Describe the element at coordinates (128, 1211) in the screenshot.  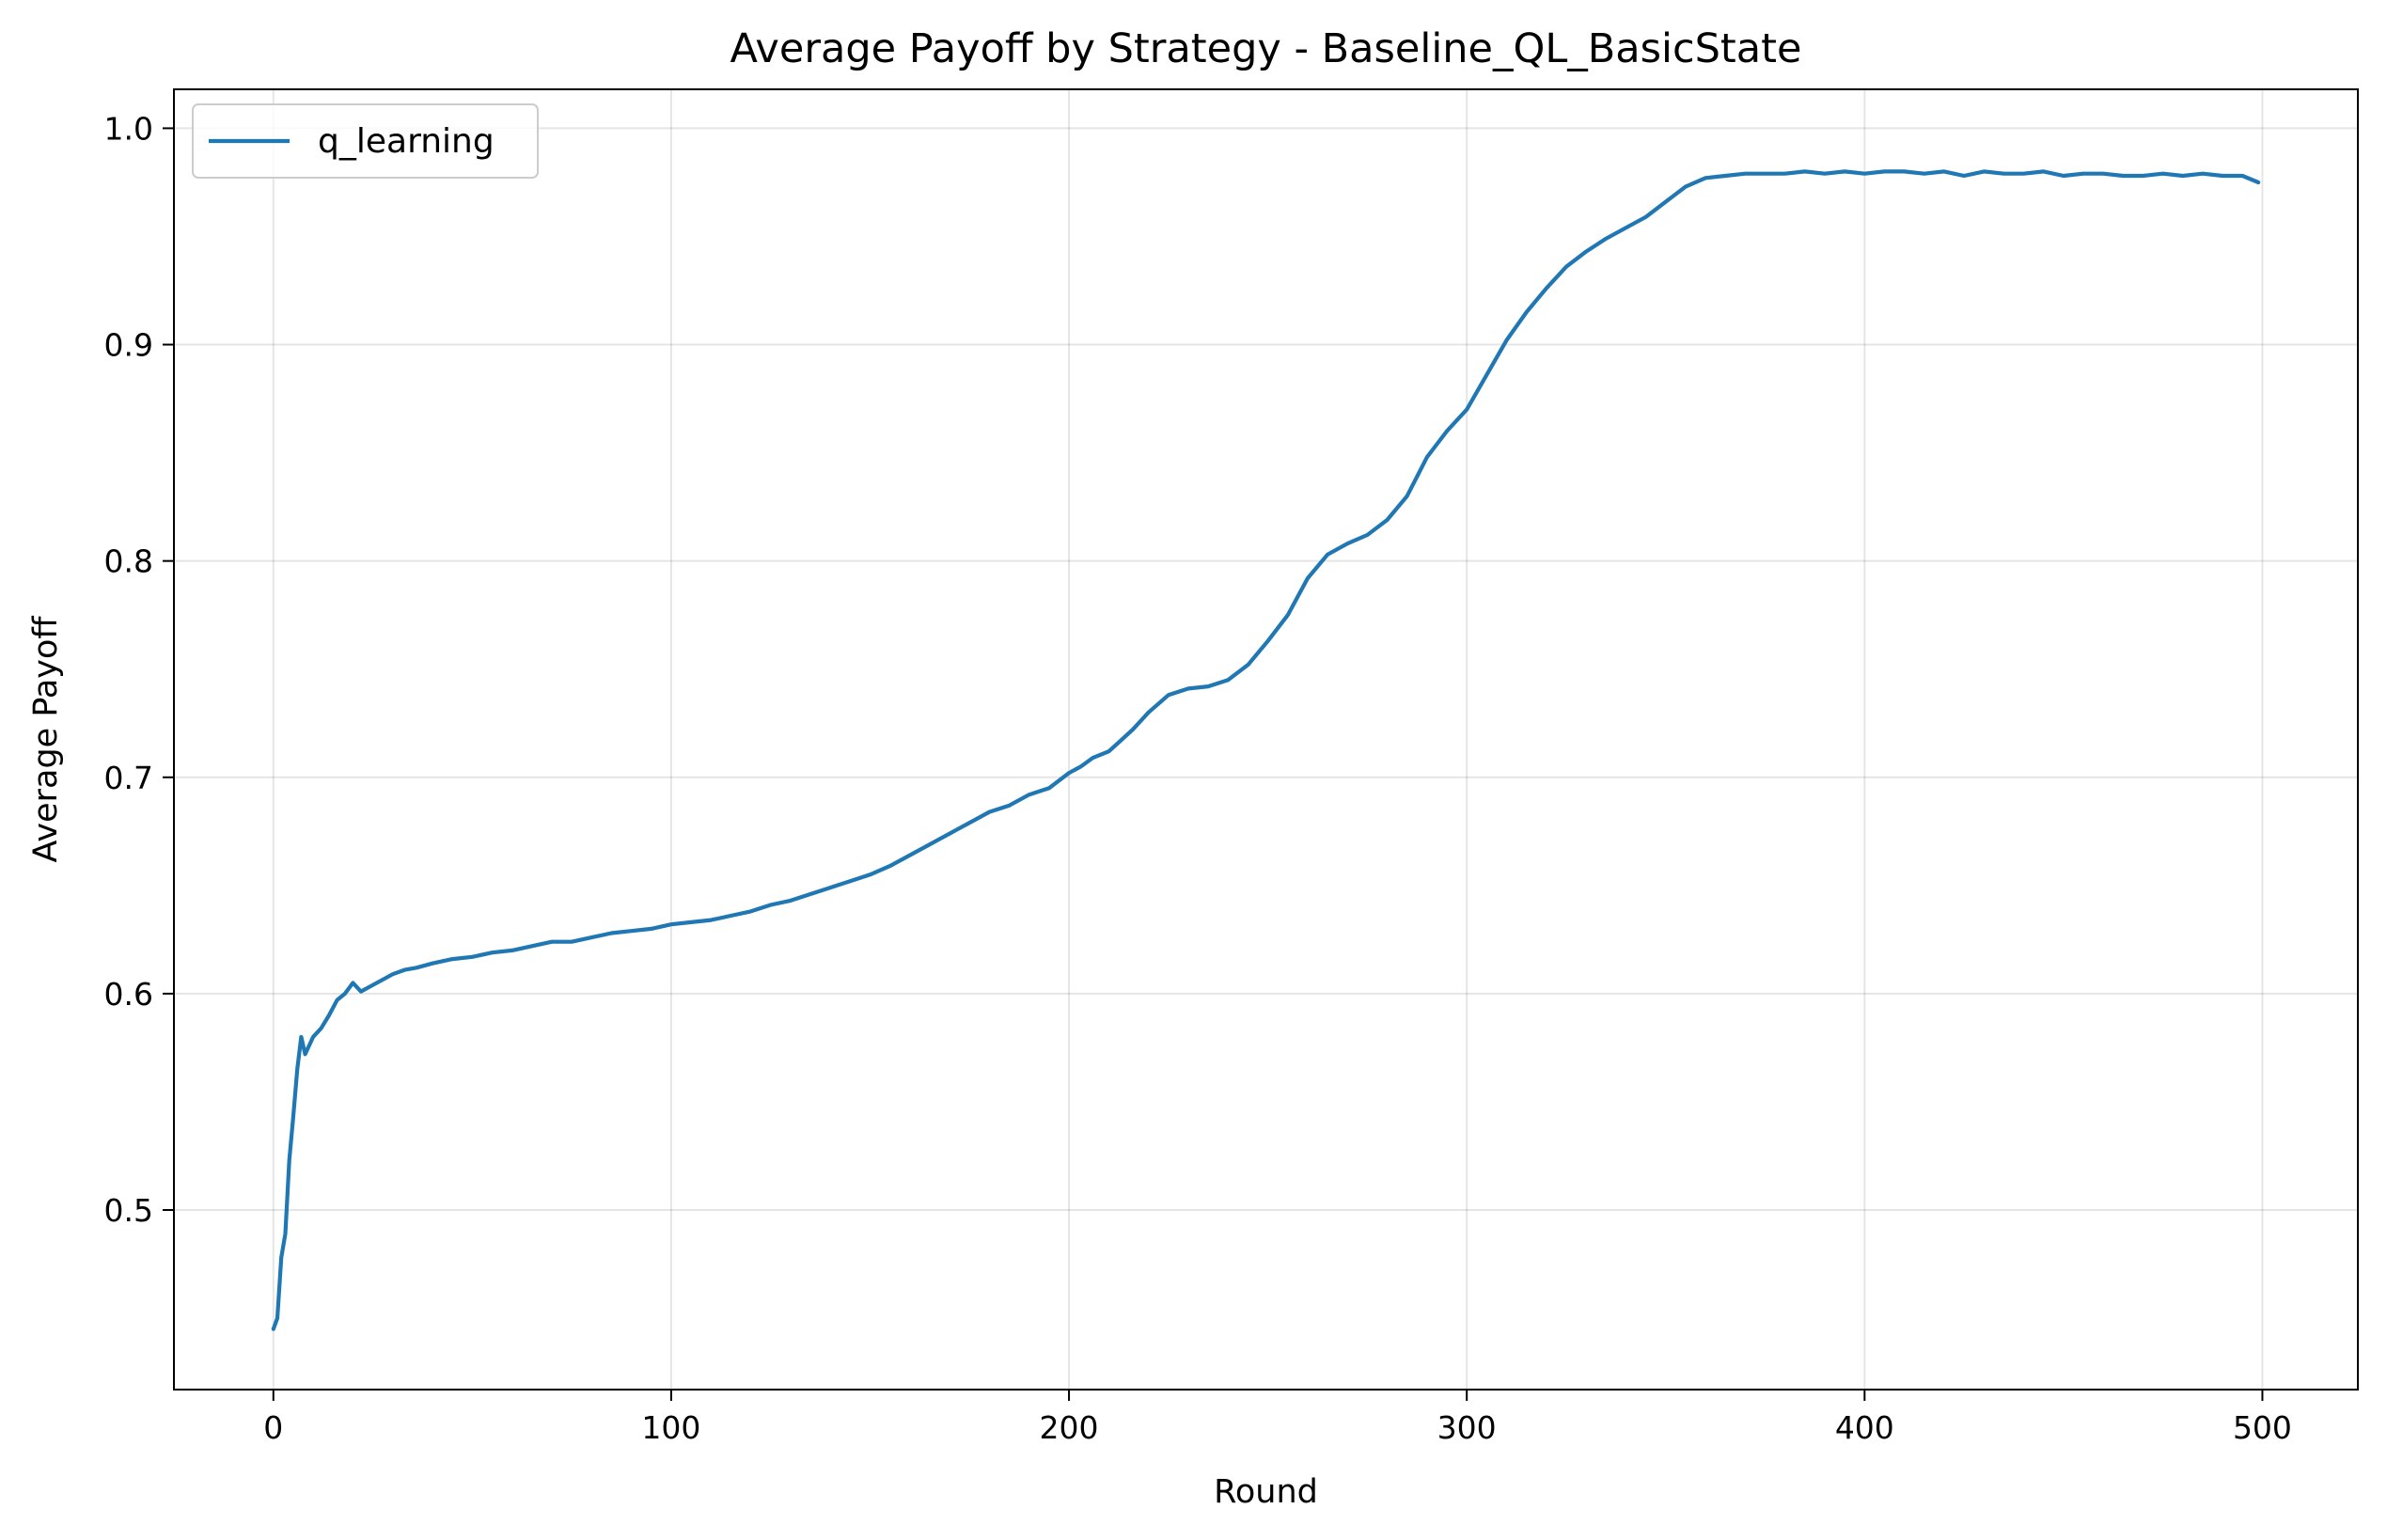
I see `y-tick-label: 0.5` at that location.